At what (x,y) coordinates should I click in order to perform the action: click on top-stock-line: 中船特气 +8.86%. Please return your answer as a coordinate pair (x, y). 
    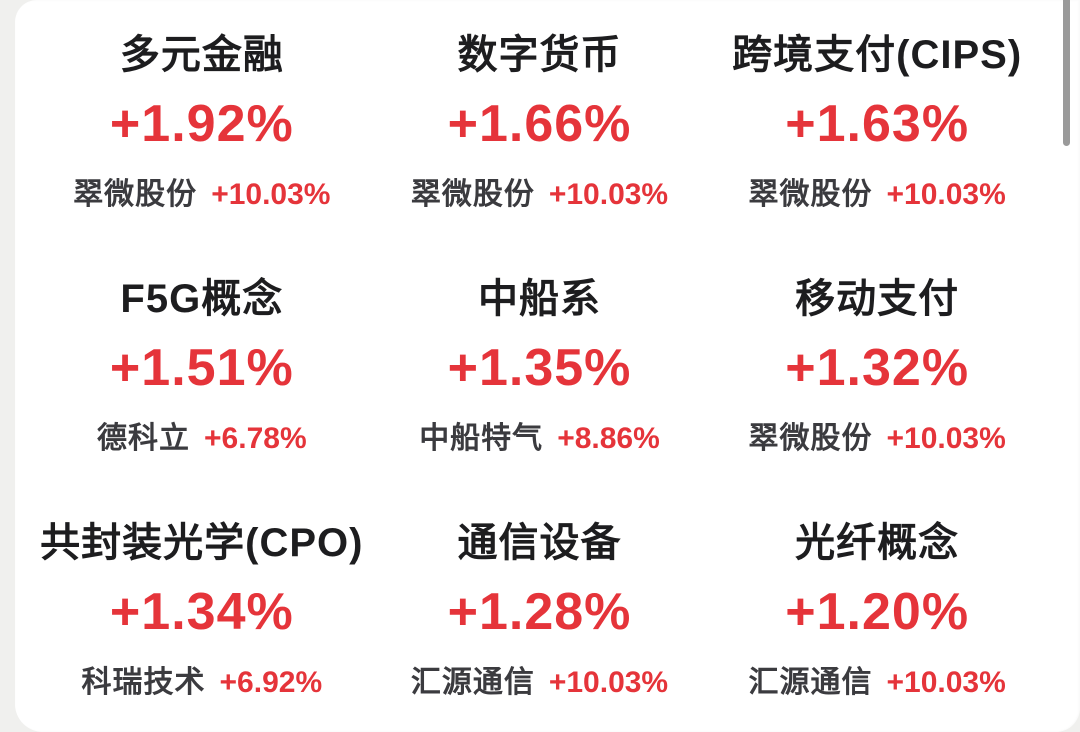
    Looking at the image, I should click on (539, 439).